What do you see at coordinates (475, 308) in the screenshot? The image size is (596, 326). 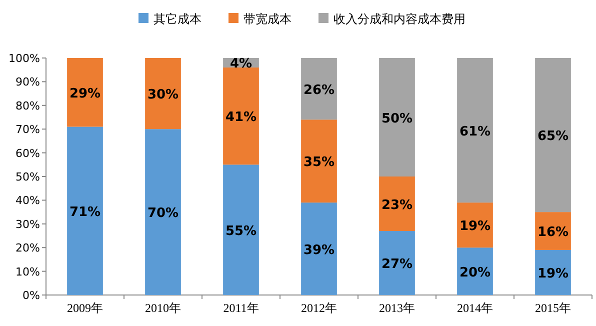 I see `x-tick-label: 2014年` at bounding box center [475, 308].